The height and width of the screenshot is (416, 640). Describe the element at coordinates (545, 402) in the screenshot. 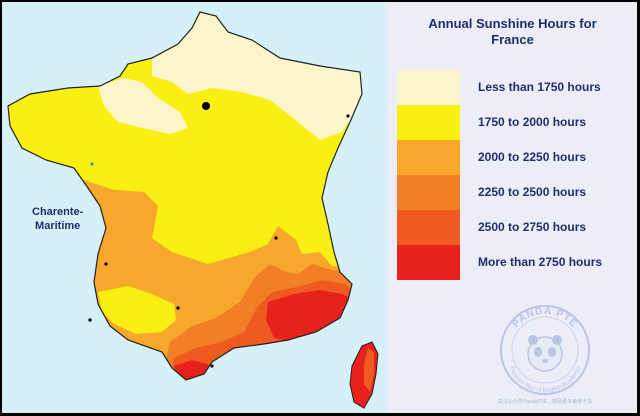

I see `watermark-footer: 关注公众号PandaPTE，获取更多备考干货` at that location.